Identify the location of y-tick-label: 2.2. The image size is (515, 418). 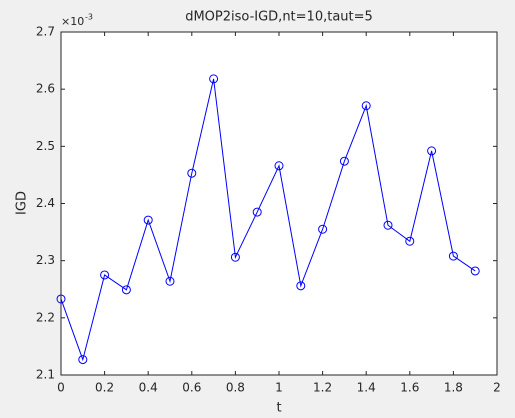
(45, 317).